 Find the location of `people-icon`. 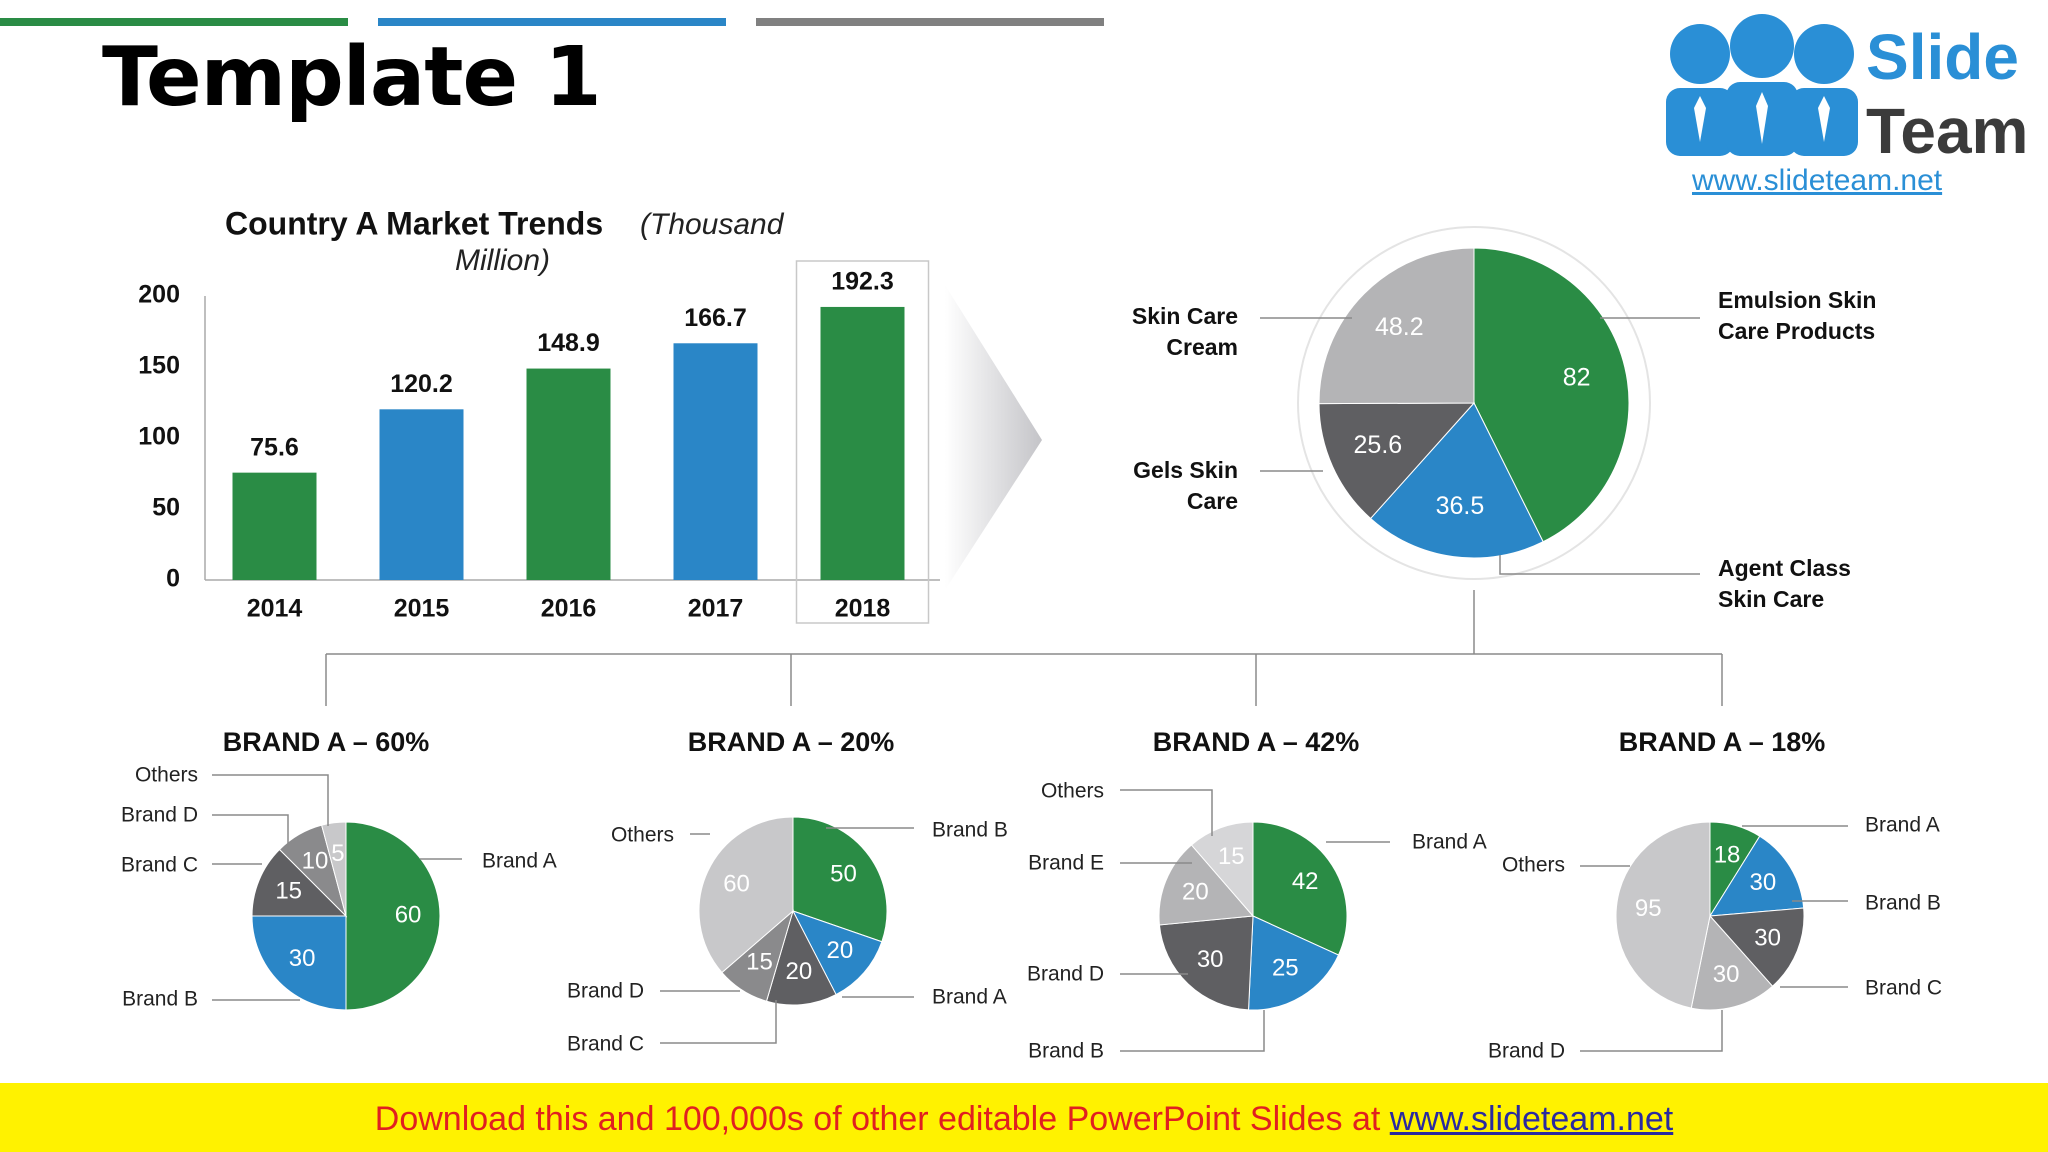

people-icon is located at coordinates (1762, 85).